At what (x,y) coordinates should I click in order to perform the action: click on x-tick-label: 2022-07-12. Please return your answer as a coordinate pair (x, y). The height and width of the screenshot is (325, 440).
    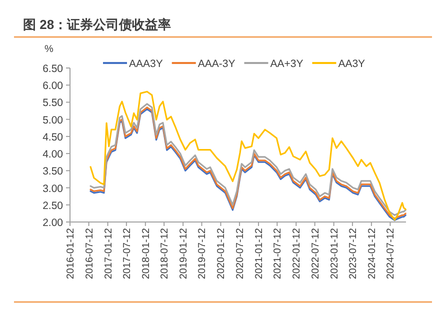
    Looking at the image, I should click on (316, 254).